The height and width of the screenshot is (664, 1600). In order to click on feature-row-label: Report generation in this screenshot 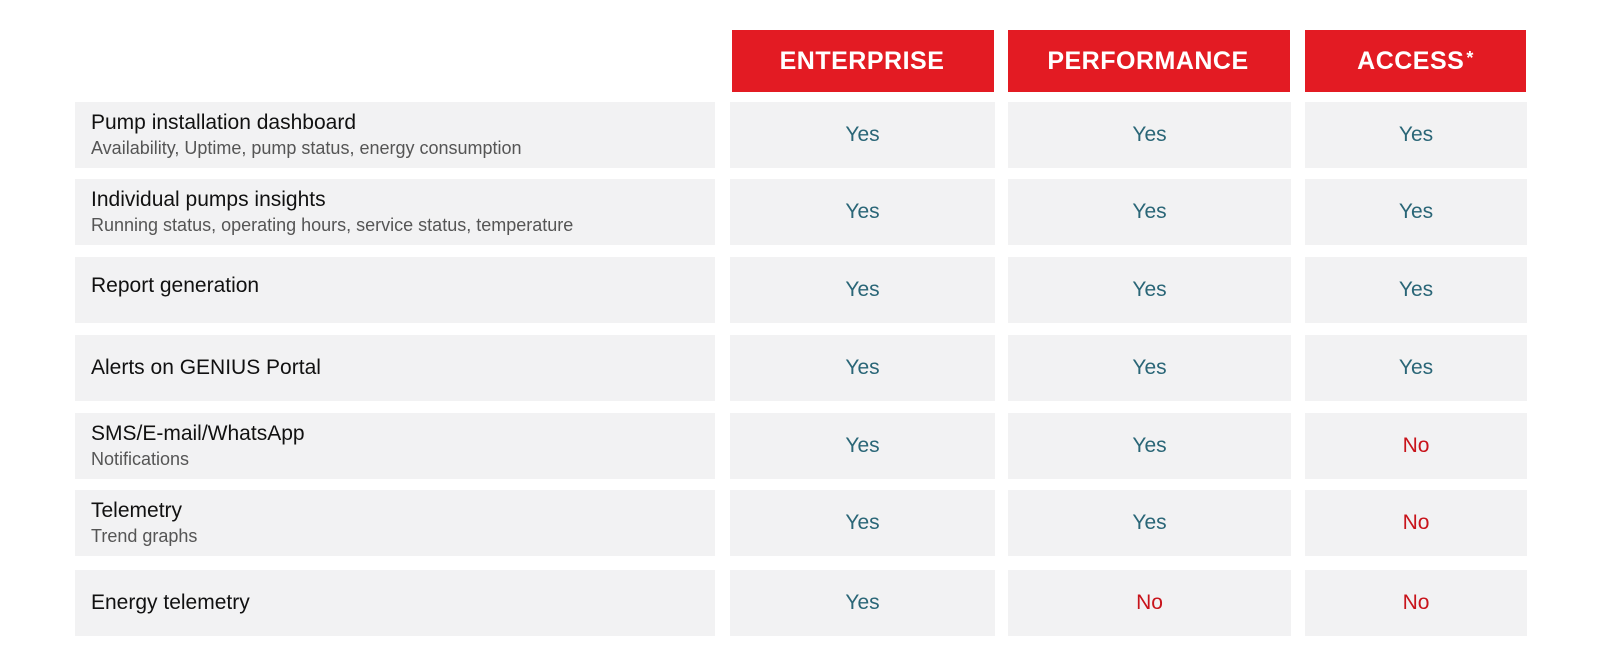, I will do `click(395, 290)`.